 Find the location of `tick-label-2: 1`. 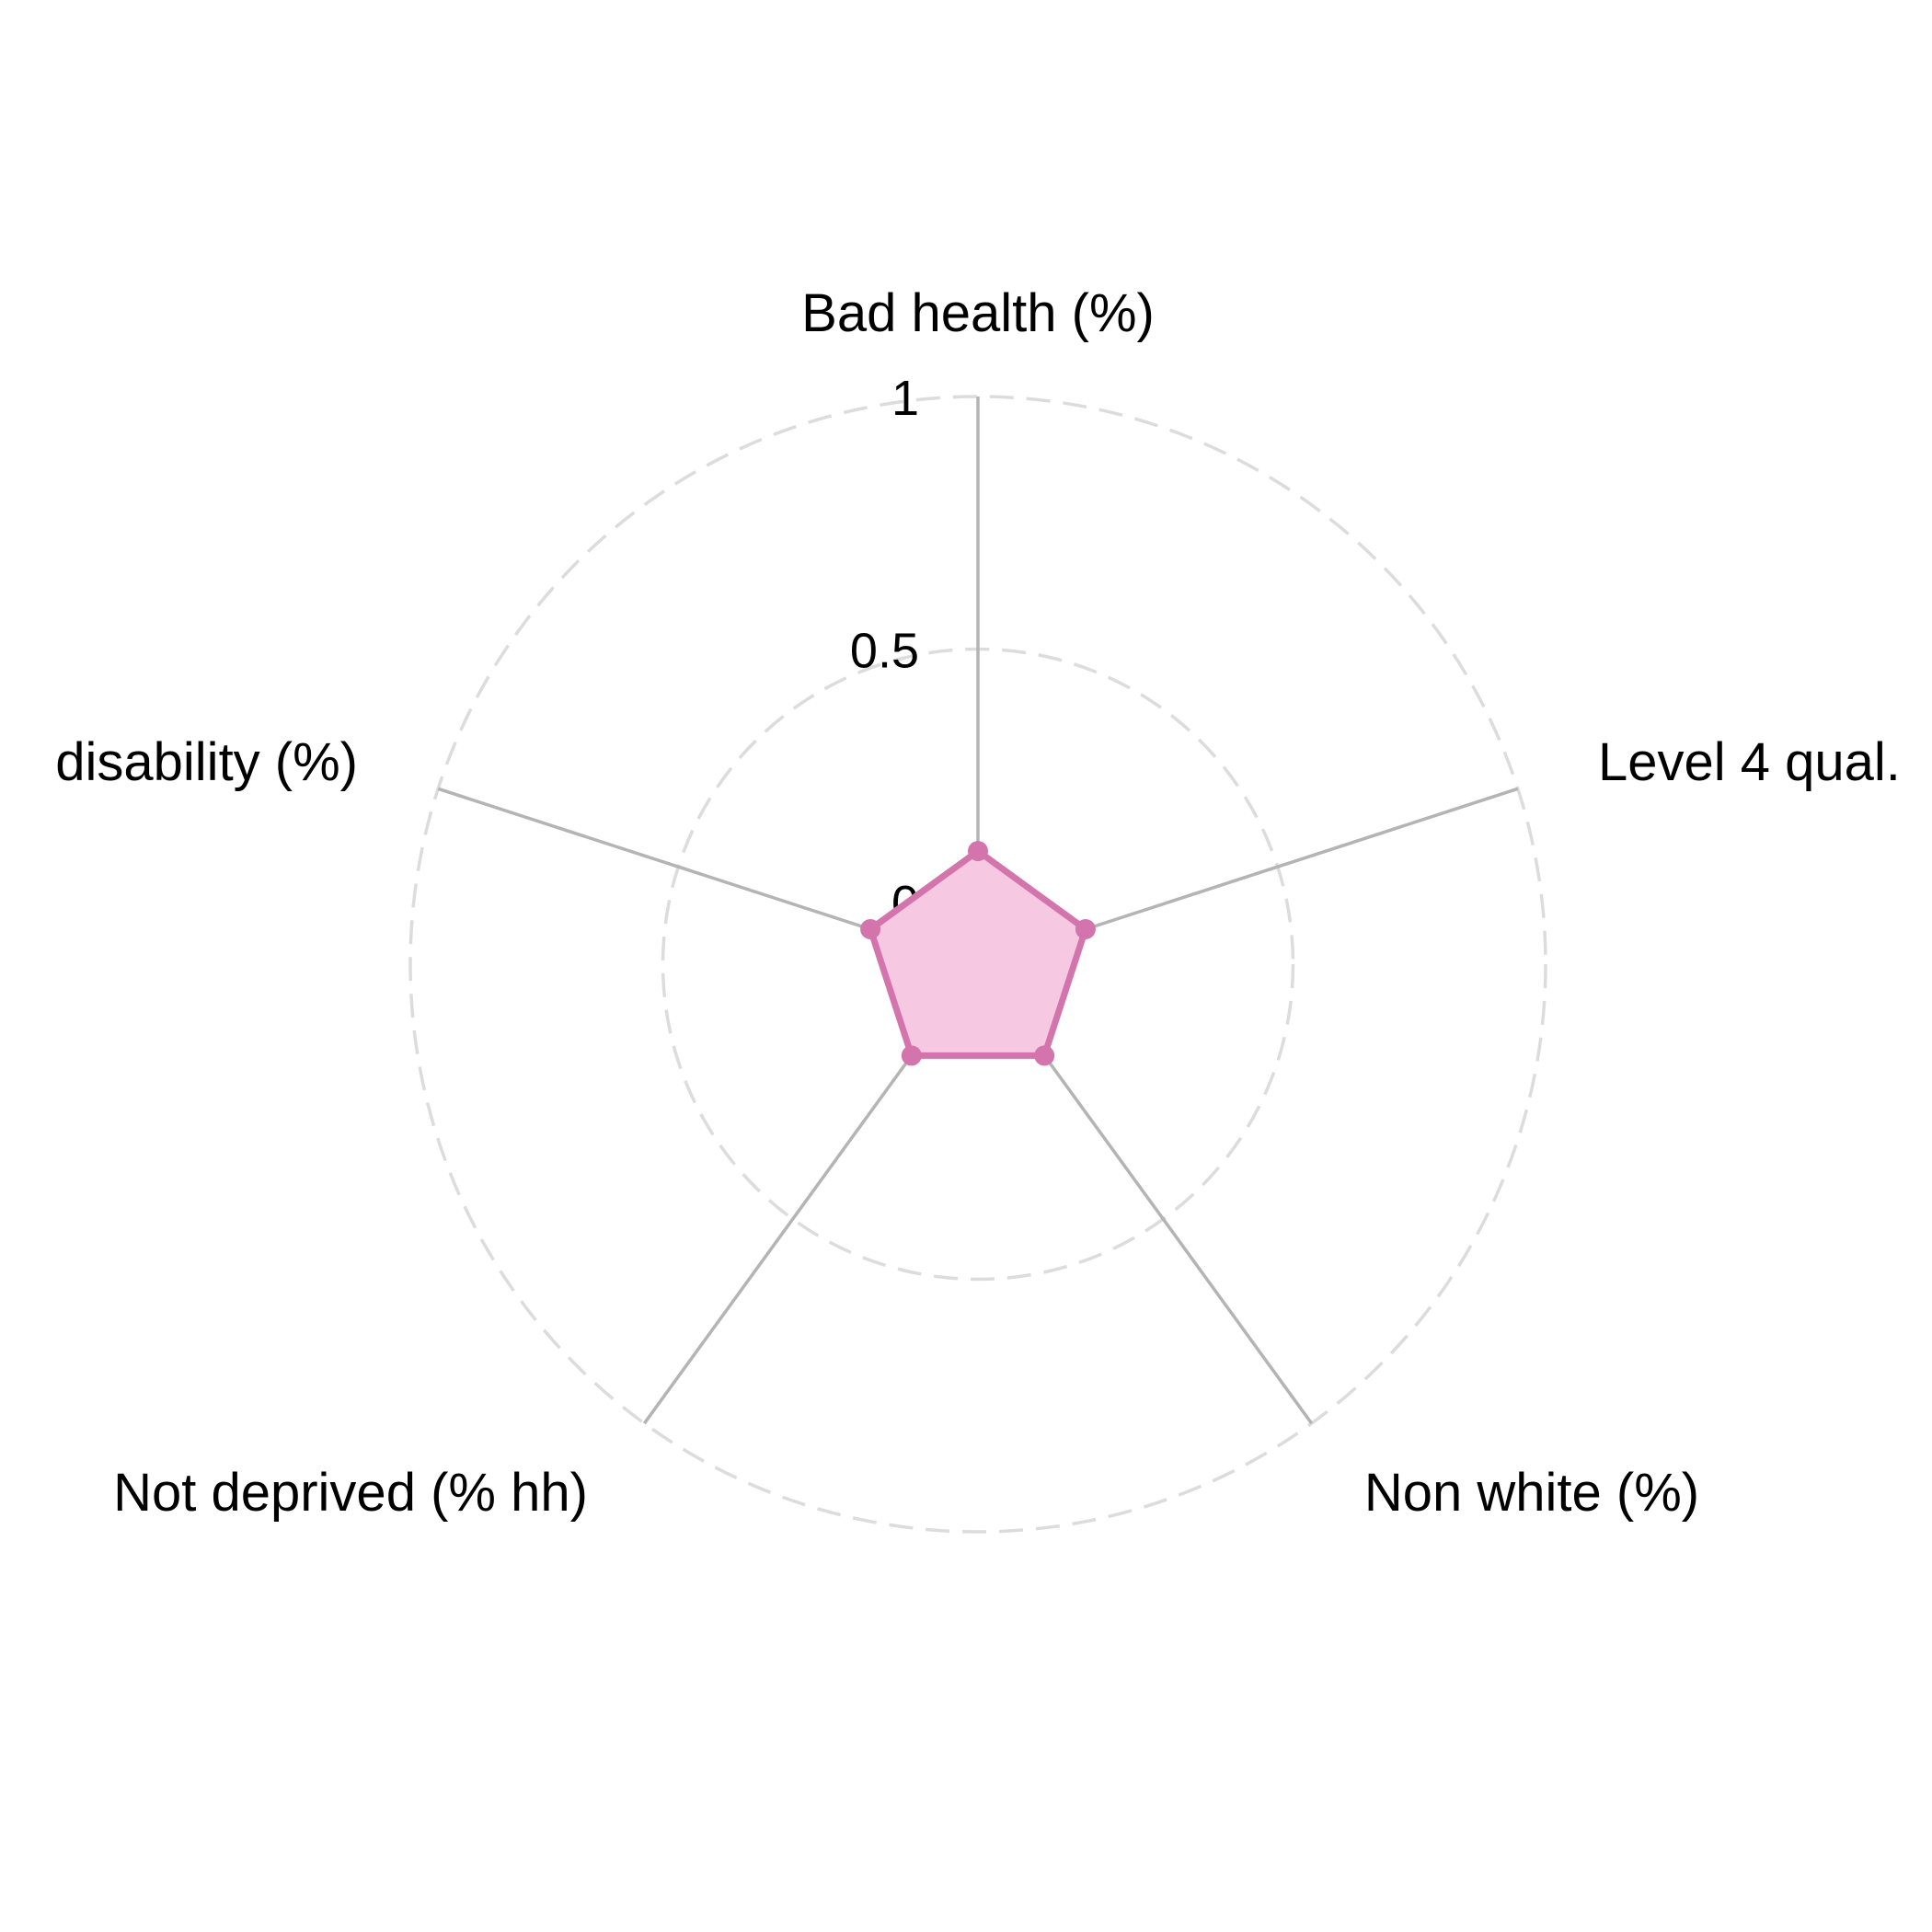

tick-label-2: 1 is located at coordinates (905, 398).